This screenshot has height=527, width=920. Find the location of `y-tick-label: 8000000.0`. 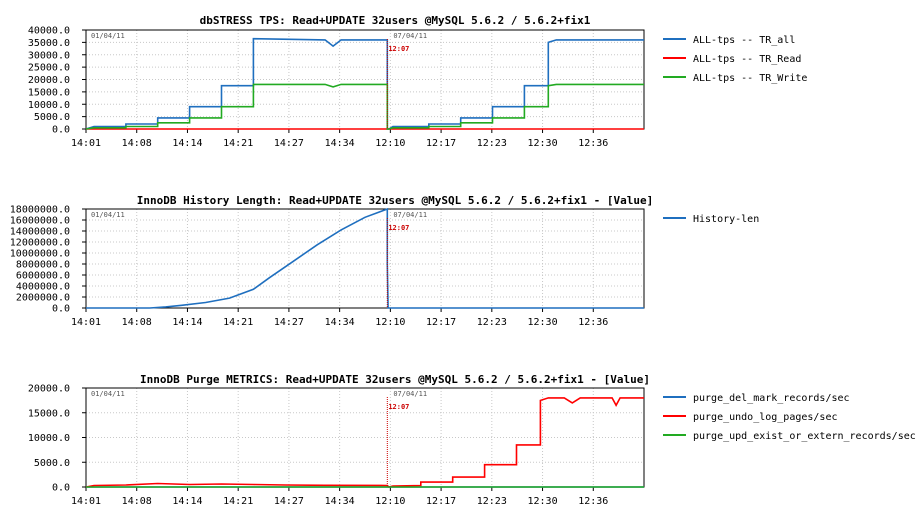

y-tick-label: 8000000.0 is located at coordinates (43, 265).